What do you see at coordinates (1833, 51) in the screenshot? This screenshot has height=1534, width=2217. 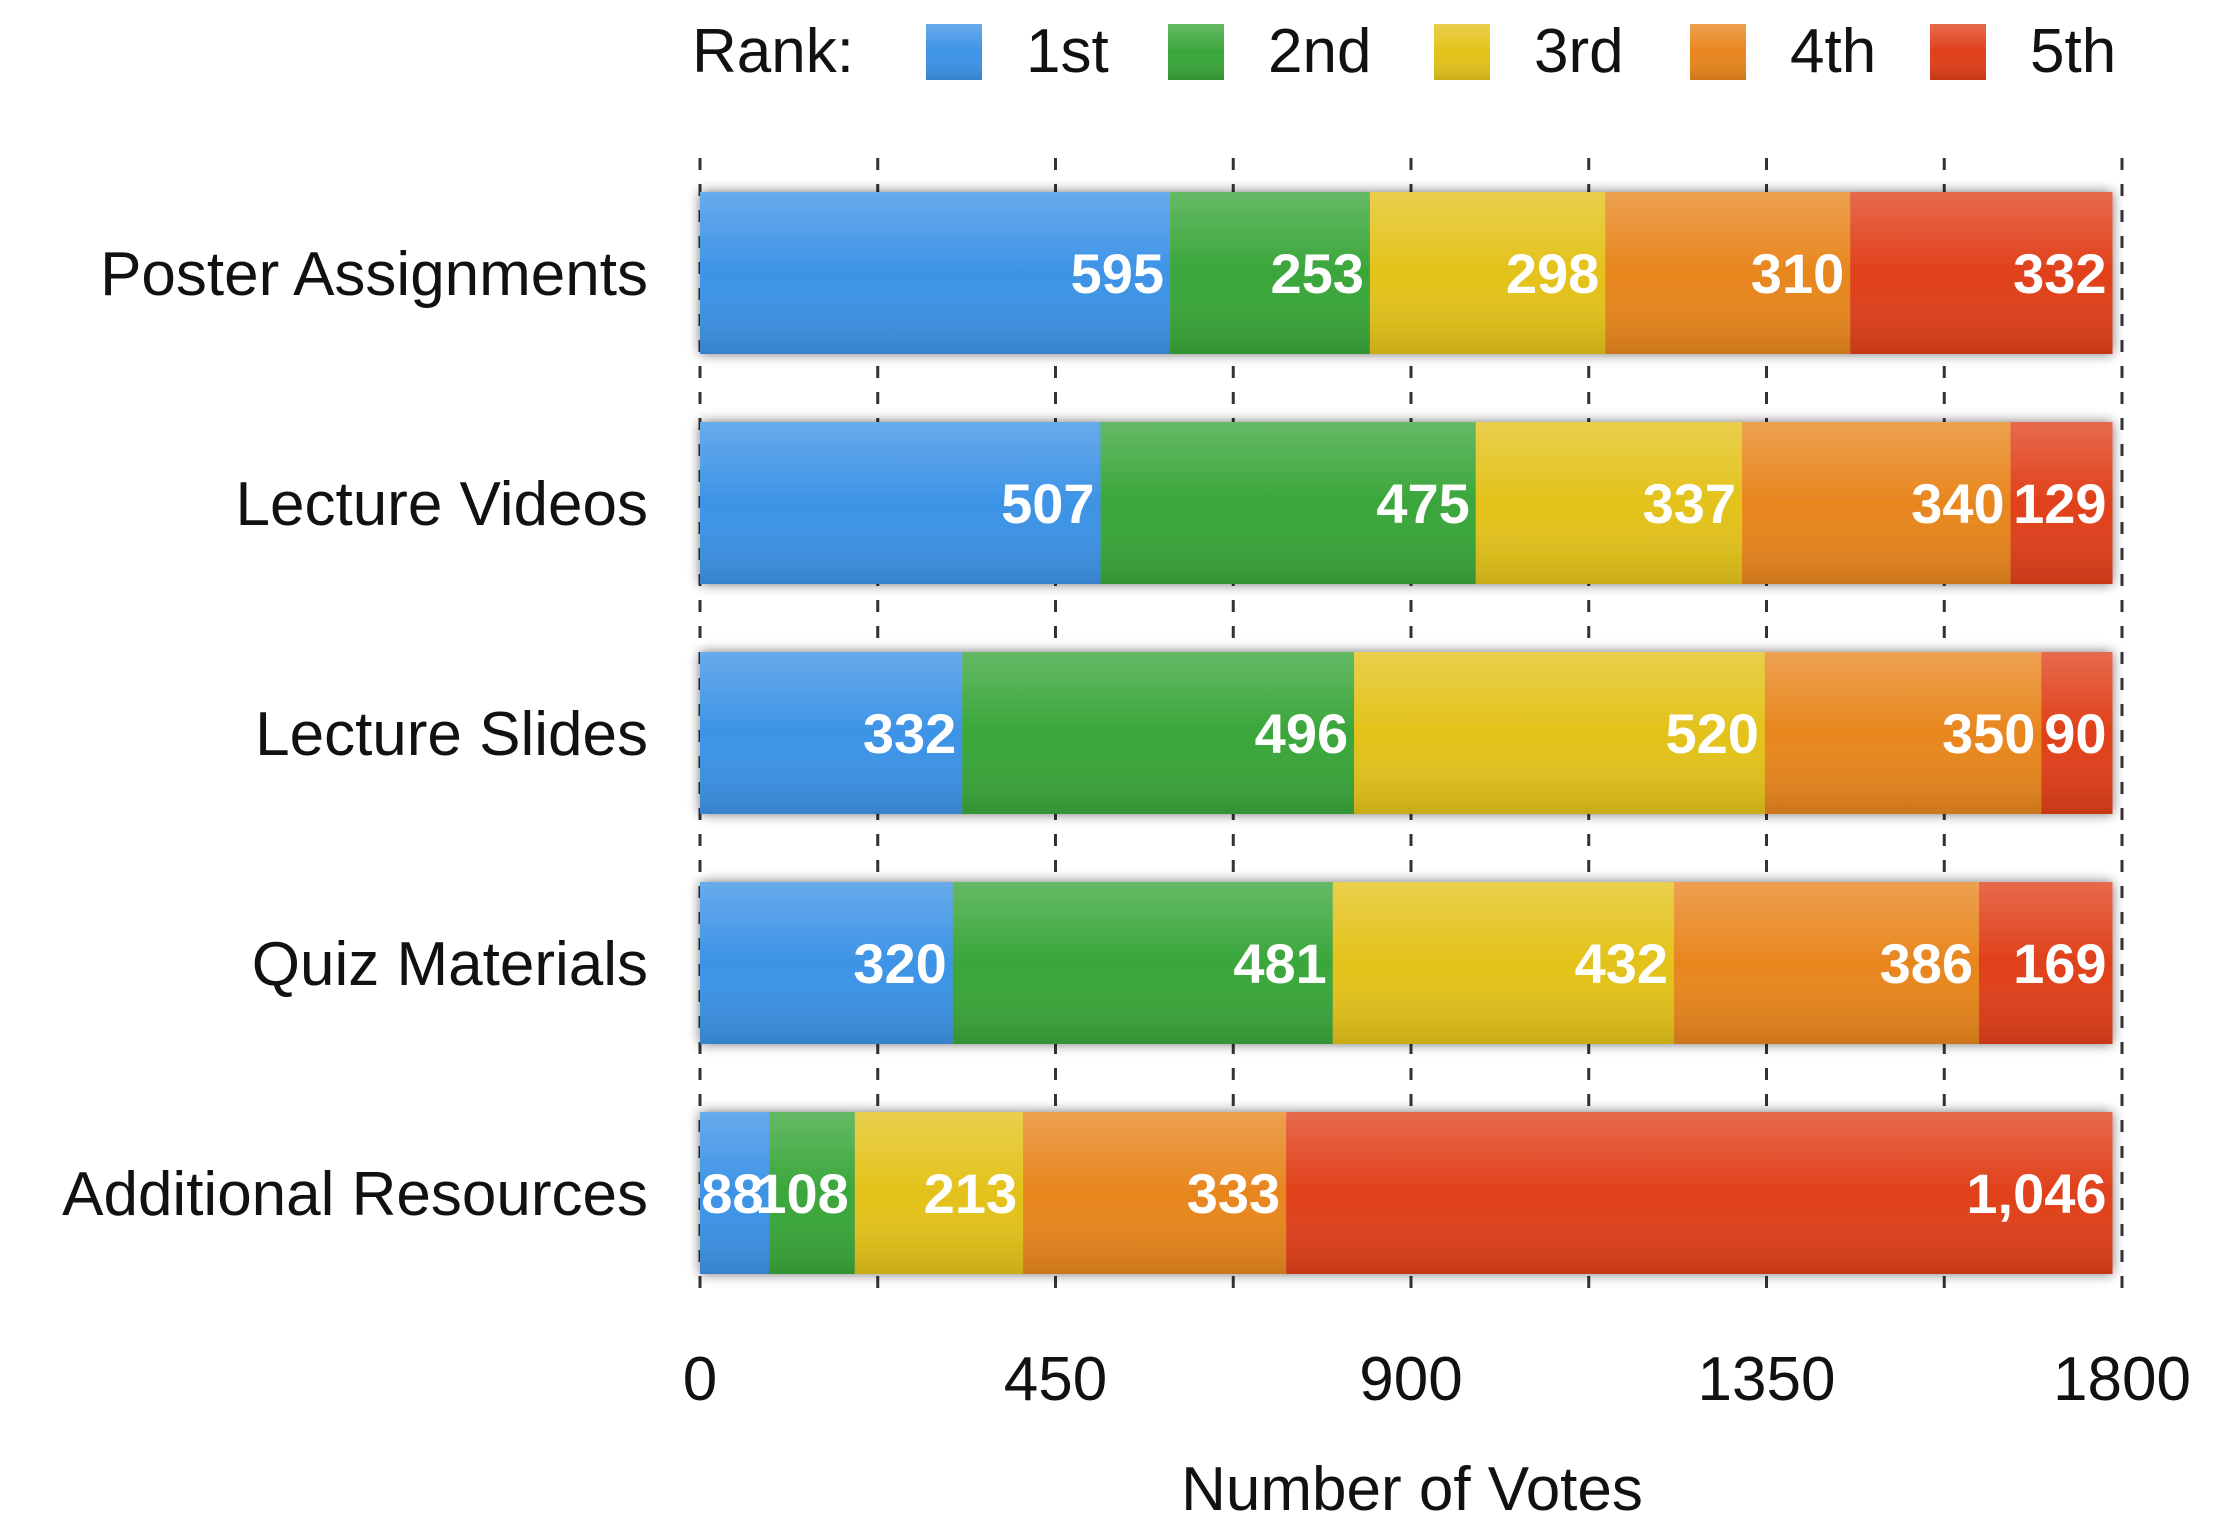 I see `legend-label-4th: 4th` at bounding box center [1833, 51].